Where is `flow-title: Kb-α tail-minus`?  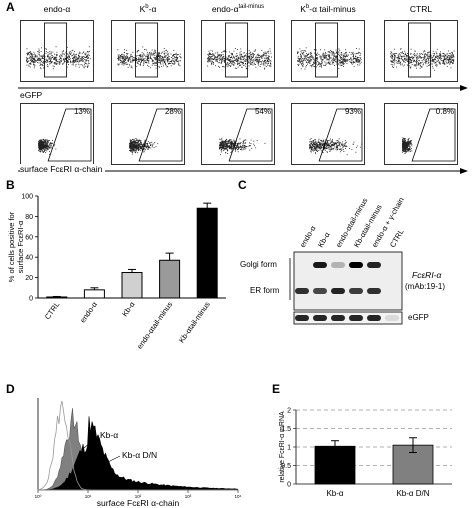
flow-title: Kb-α tail-minus is located at coordinates (328, 9).